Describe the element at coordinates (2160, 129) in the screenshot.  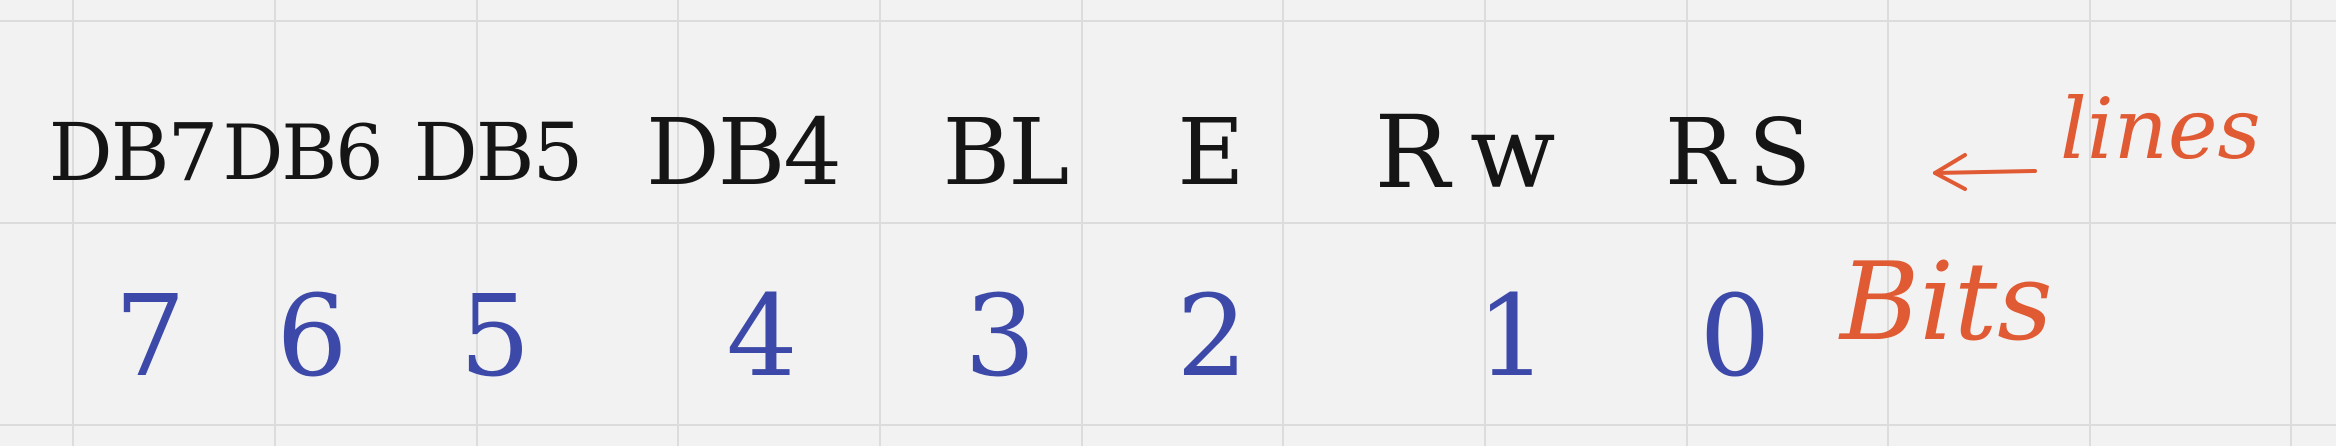
I see `note-lines: lines` at that location.